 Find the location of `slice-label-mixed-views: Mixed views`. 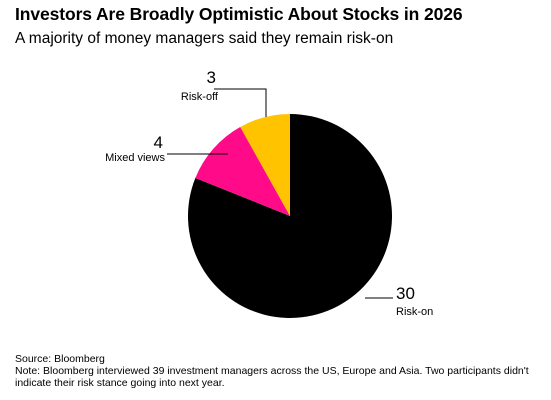

slice-label-mixed-views: Mixed views is located at coordinates (135, 158).